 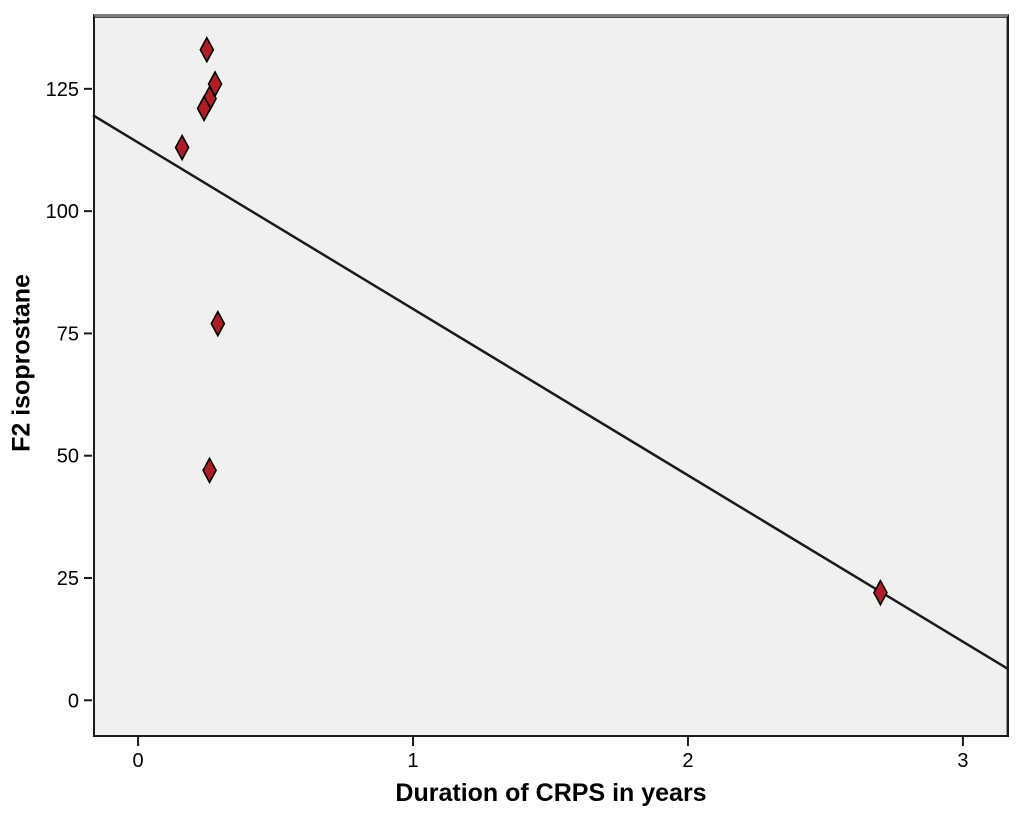 What do you see at coordinates (551, 793) in the screenshot?
I see `x-axis-label: Duration of CRPS in years` at bounding box center [551, 793].